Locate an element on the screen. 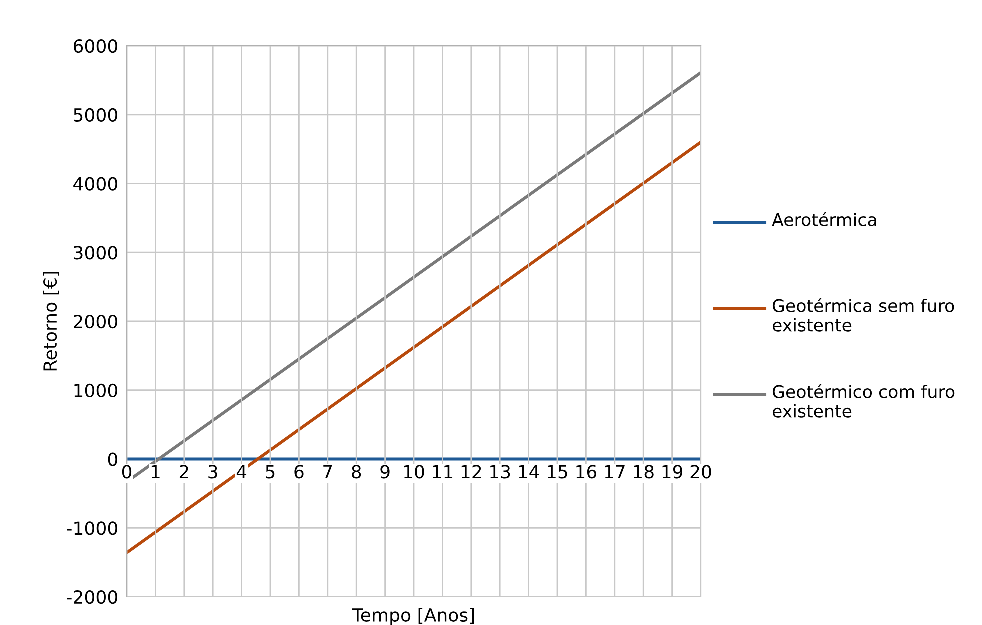 Image resolution: width=982 pixels, height=625 pixels. x-tick-label: 20 is located at coordinates (701, 472).